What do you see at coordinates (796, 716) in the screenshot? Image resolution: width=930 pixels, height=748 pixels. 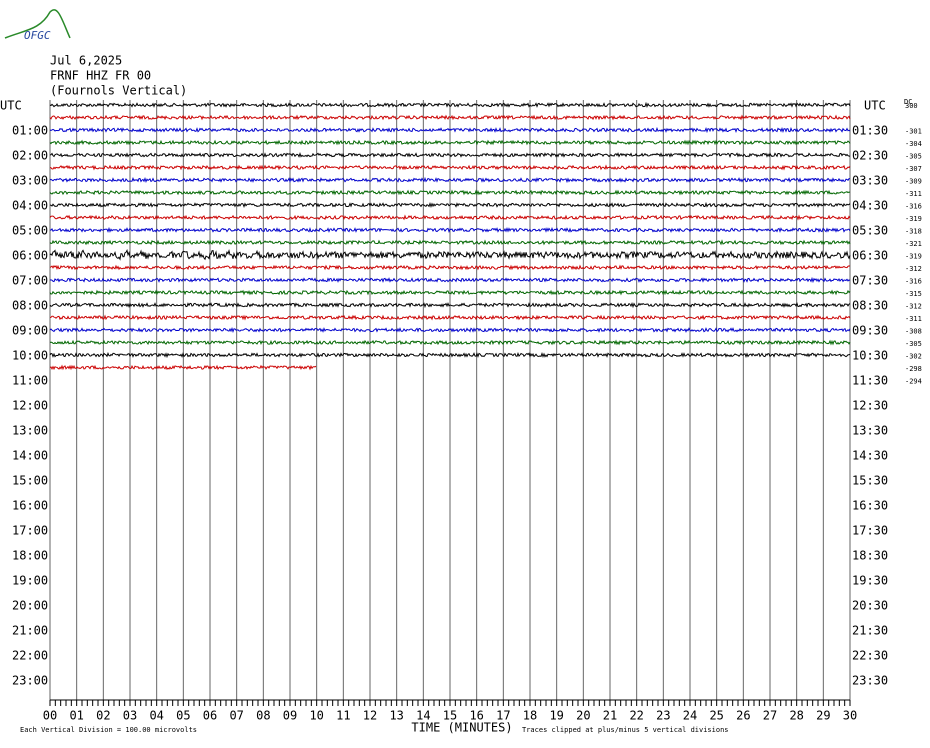 I see `x-tick-label: 28` at bounding box center [796, 716].